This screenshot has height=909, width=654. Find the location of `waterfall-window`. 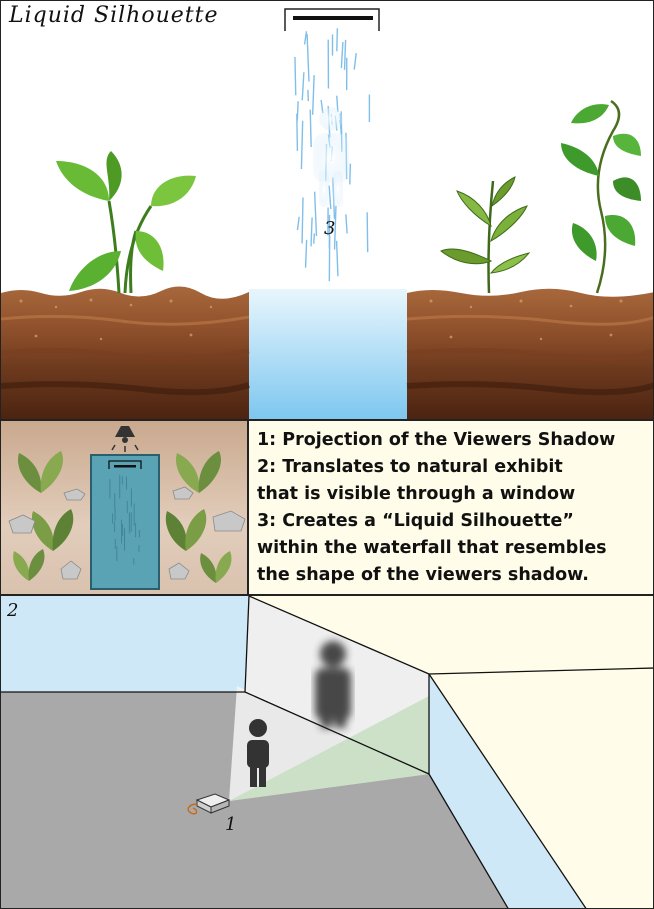

waterfall-window is located at coordinates (125, 522).